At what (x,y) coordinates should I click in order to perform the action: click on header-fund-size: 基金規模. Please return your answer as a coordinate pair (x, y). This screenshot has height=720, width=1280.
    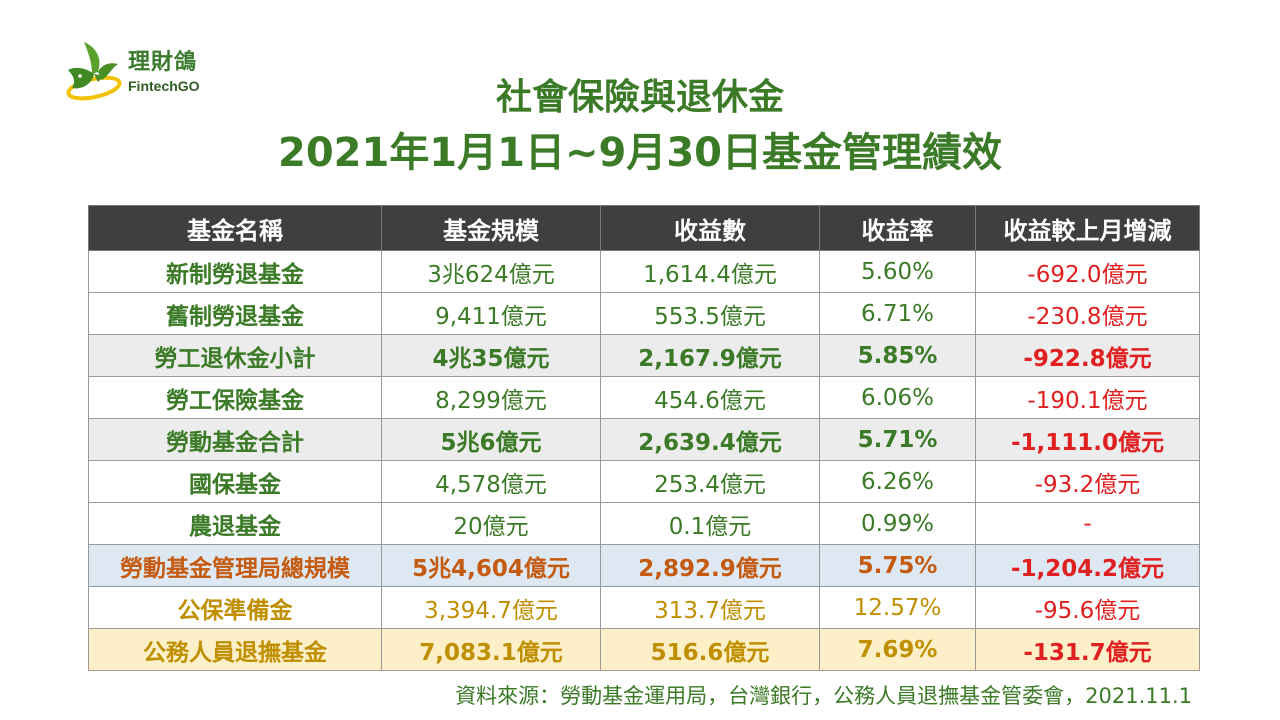
    Looking at the image, I should click on (491, 228).